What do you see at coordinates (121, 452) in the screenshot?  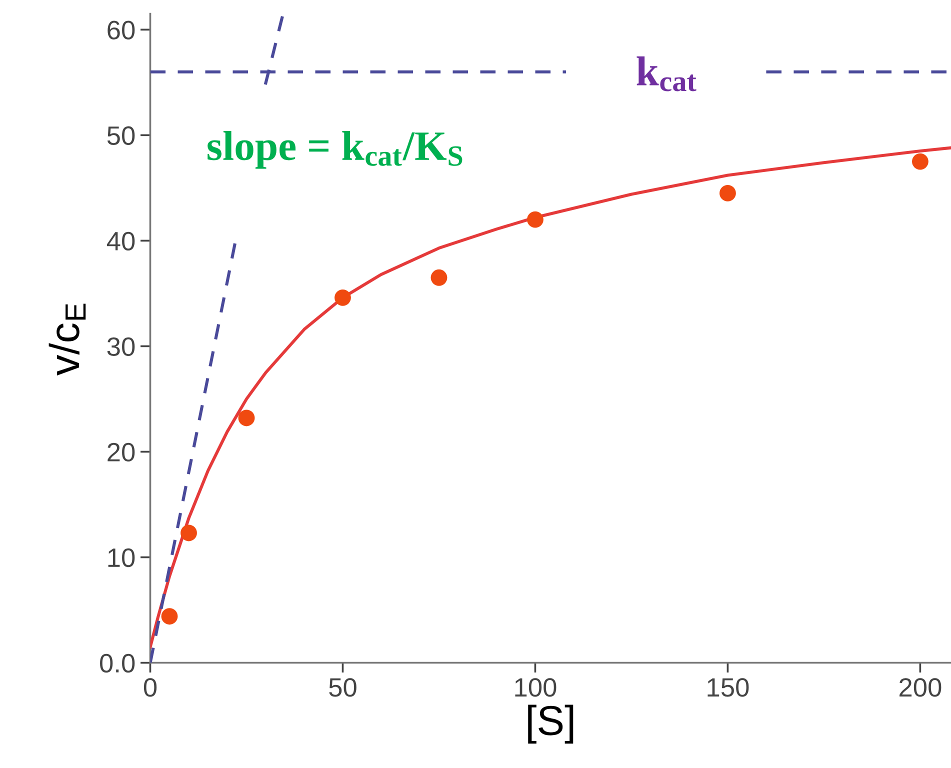 I see `y-tick-label: 20` at bounding box center [121, 452].